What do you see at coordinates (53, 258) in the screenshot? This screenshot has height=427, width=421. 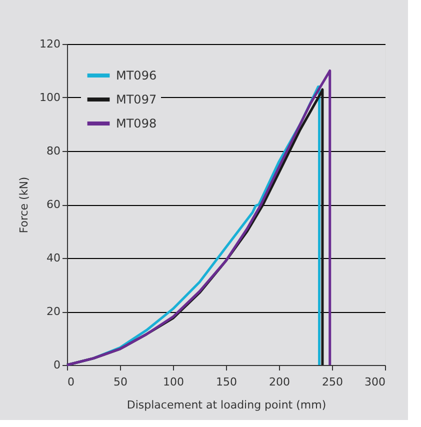 I see `y-tick-label: 40` at bounding box center [53, 258].